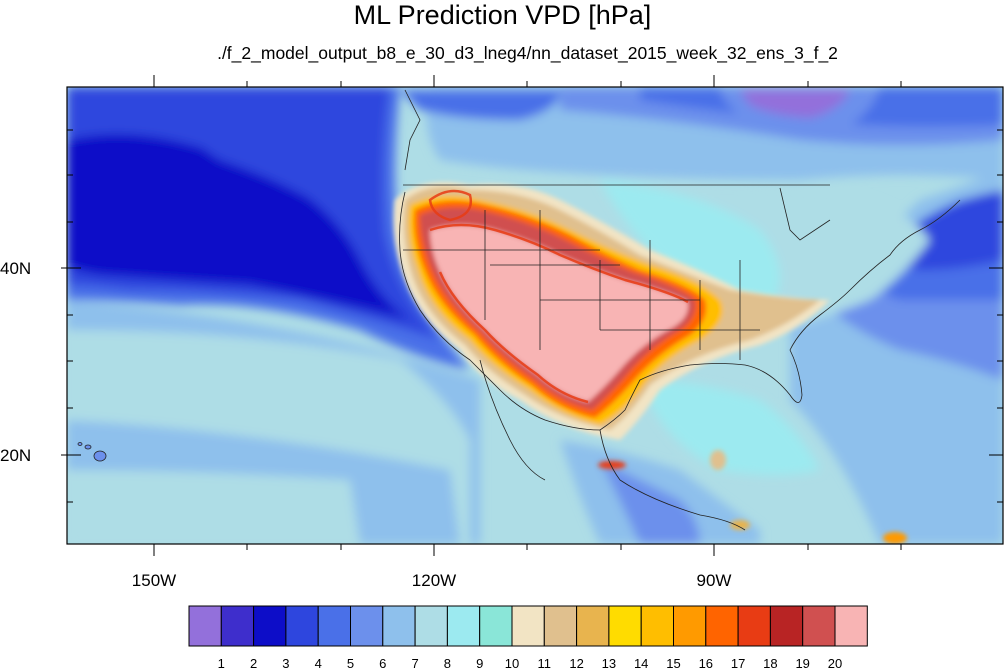  What do you see at coordinates (714, 580) in the screenshot?
I see `lon-label-90w: 90W` at bounding box center [714, 580].